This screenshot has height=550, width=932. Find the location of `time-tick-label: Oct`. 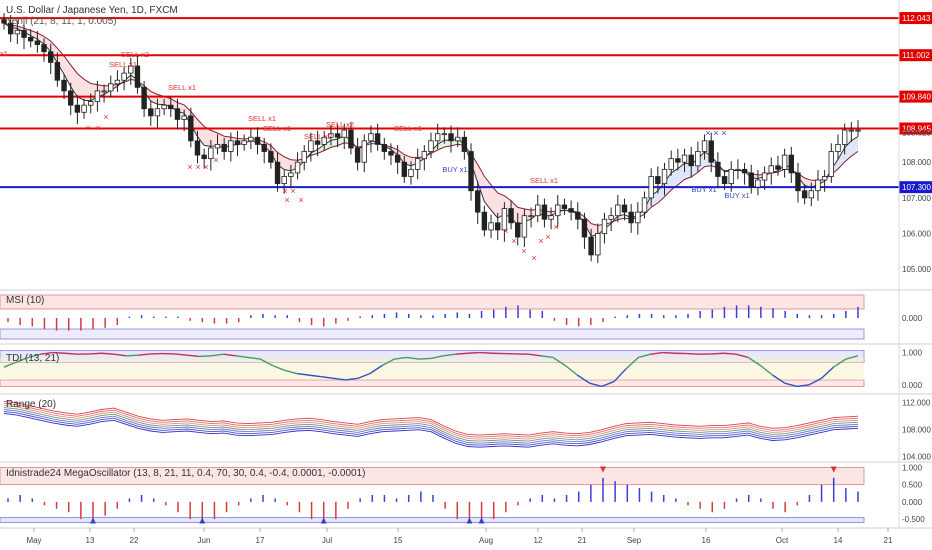

time-tick-label: Oct is located at coordinates (782, 540).